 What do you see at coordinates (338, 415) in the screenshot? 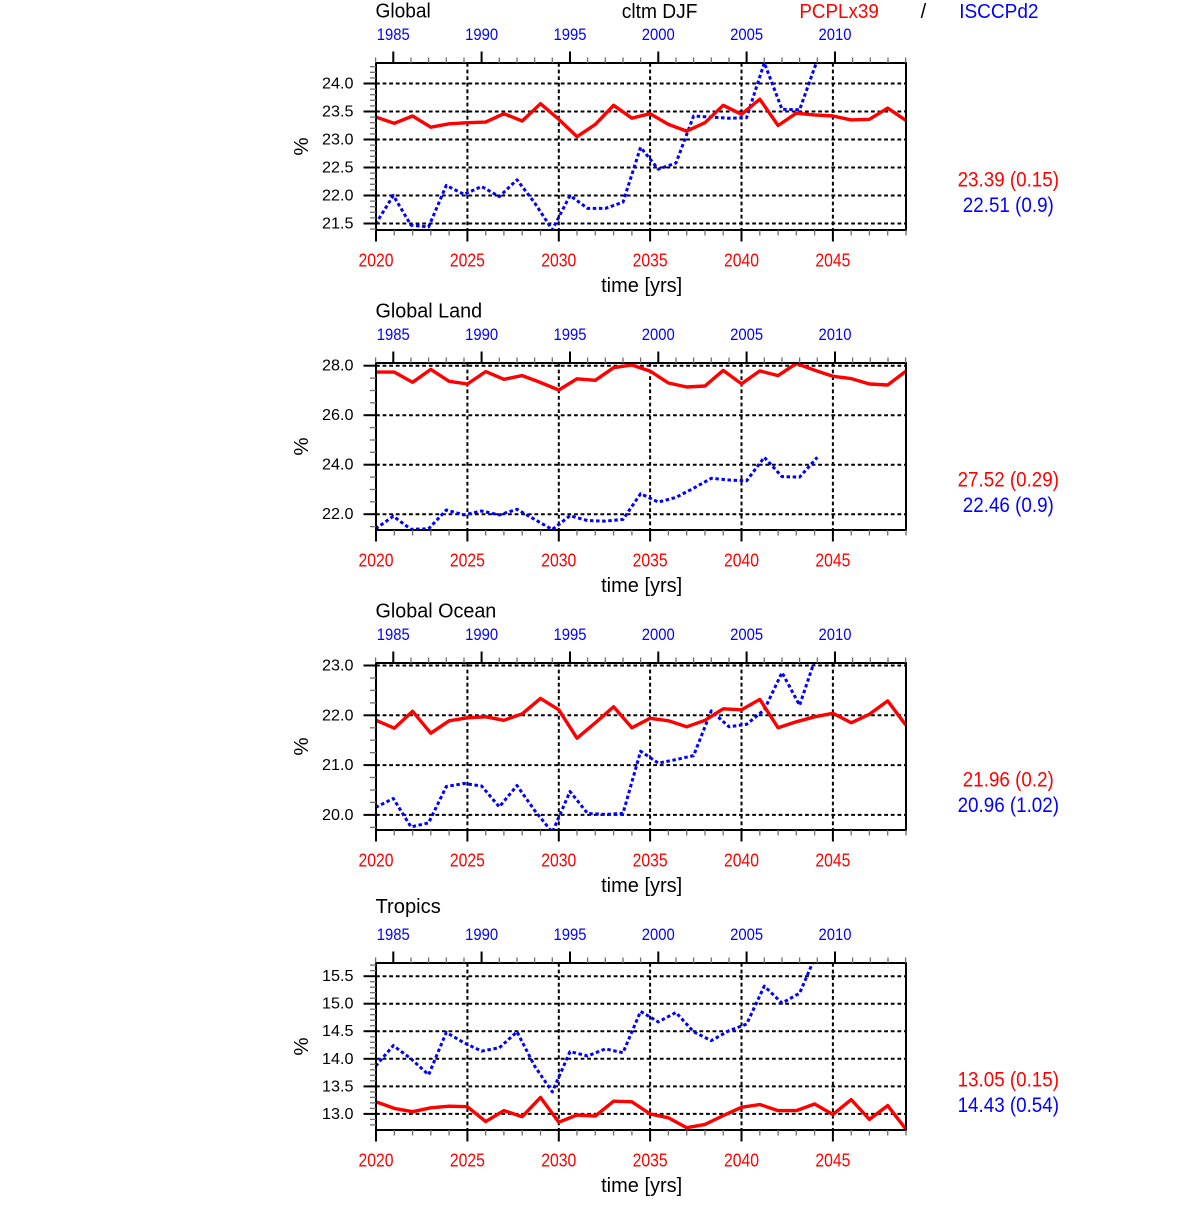
I see `svg-text: 26.0` at bounding box center [338, 415].